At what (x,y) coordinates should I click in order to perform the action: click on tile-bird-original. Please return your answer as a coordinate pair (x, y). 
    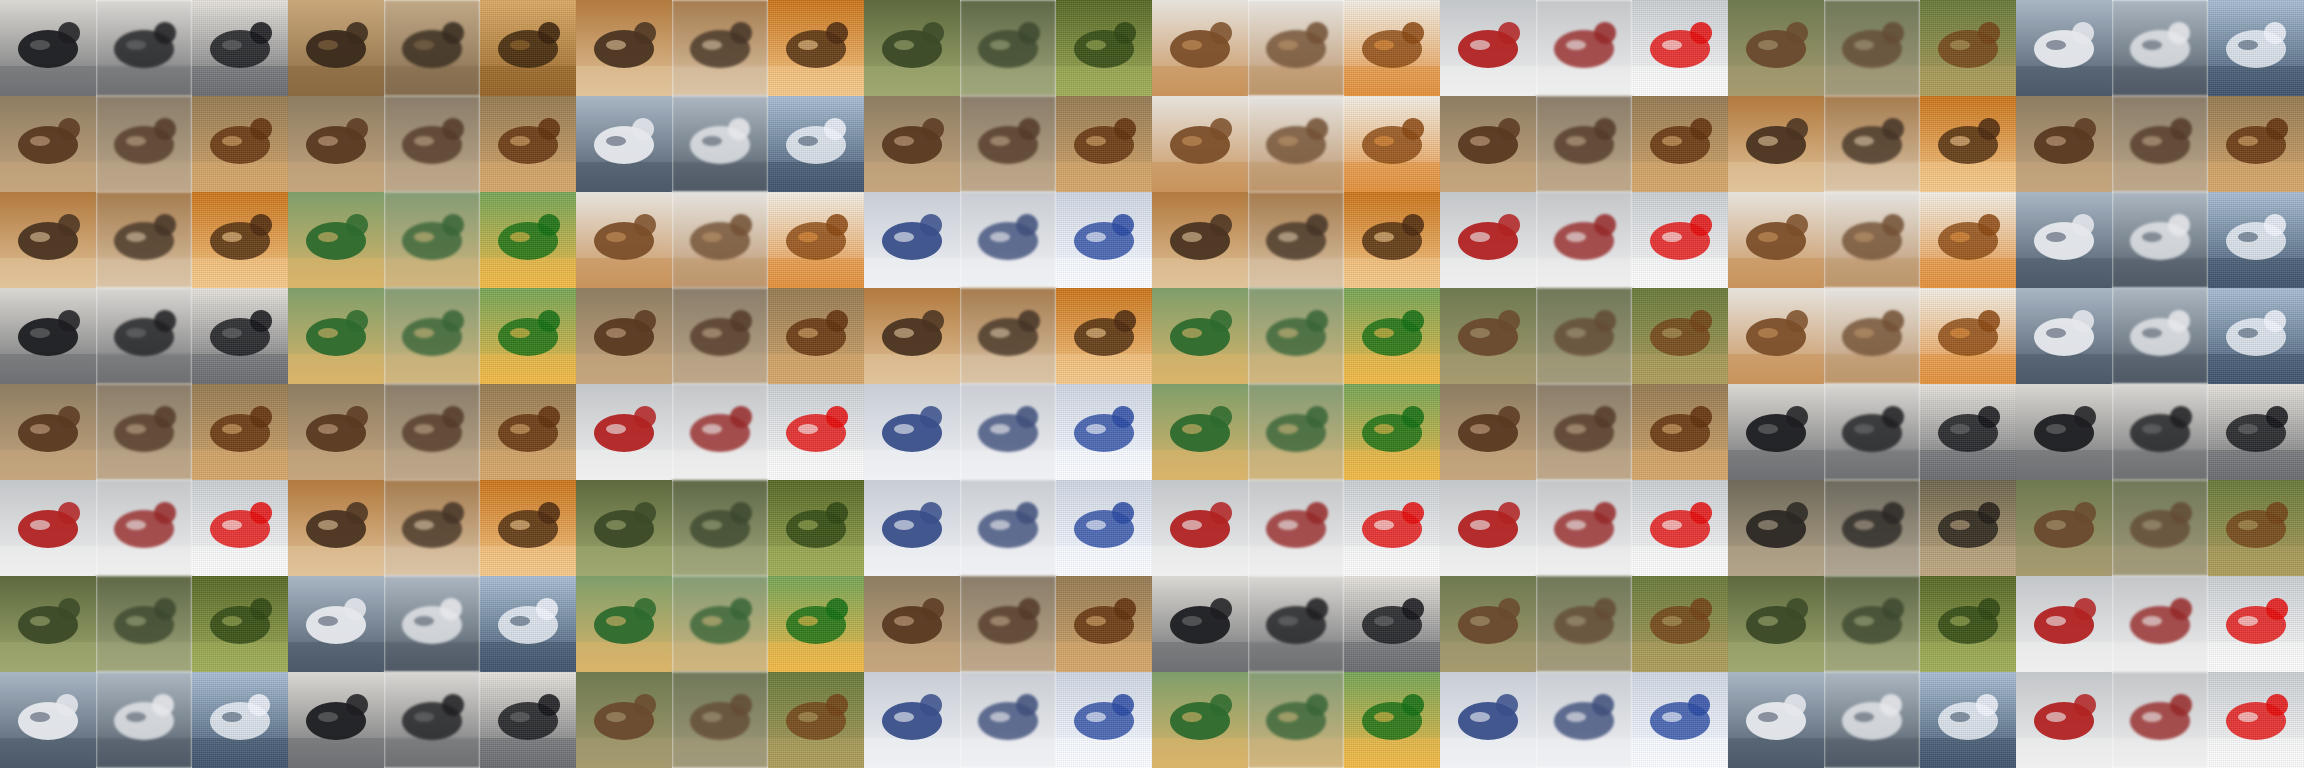
    Looking at the image, I should click on (1200, 720).